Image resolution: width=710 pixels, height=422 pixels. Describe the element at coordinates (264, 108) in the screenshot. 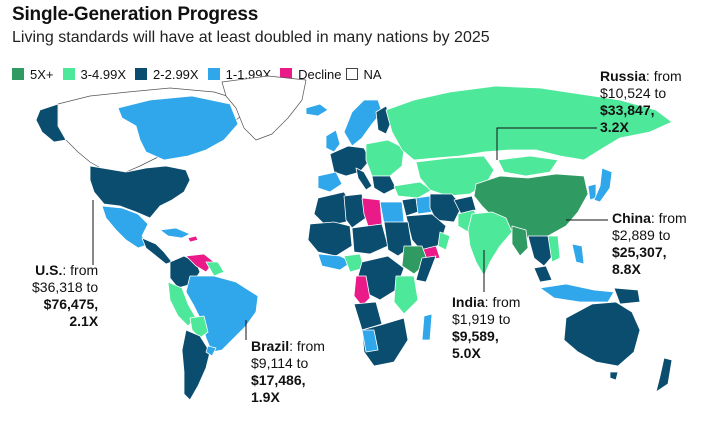

I see `region-greenland` at that location.